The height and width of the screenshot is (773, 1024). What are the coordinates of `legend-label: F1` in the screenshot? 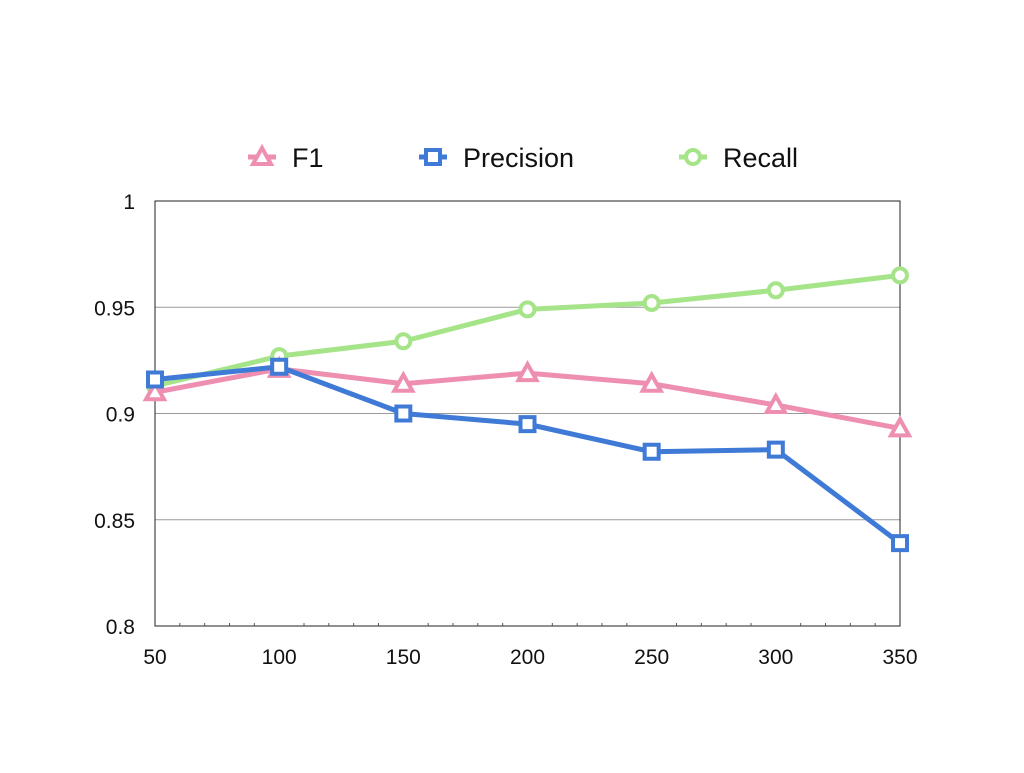 It's located at (308, 158).